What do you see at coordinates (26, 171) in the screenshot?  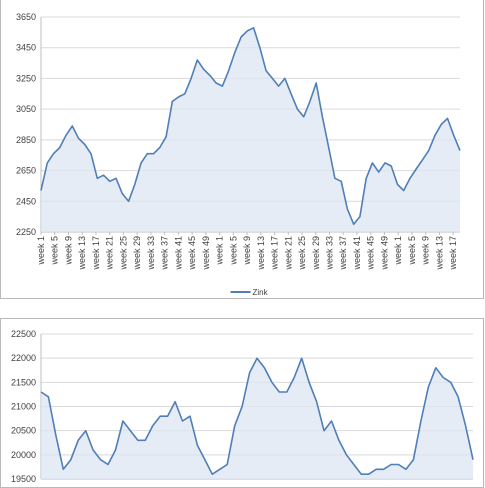 I see `y-tick-label: 2650` at bounding box center [26, 171].